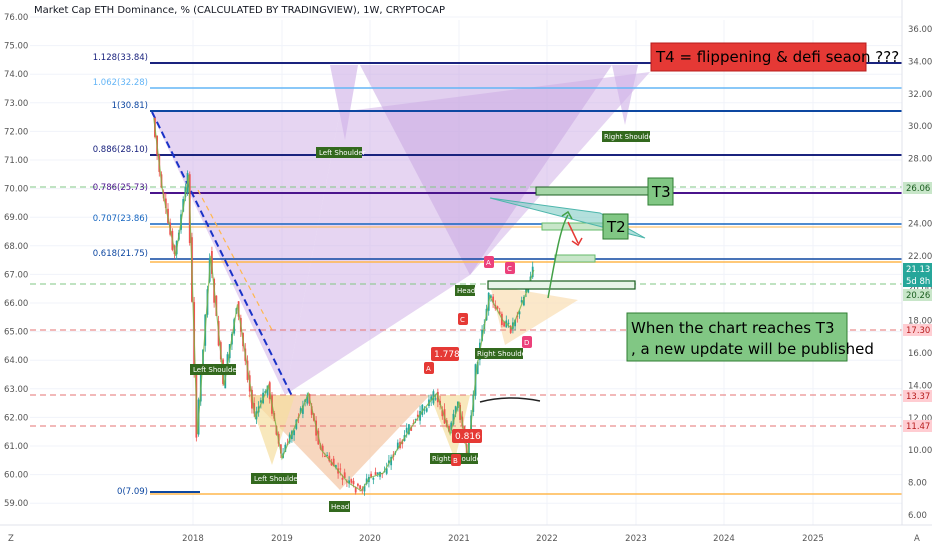  I want to click on right-axis-tick: 10.00, so click(920, 451).